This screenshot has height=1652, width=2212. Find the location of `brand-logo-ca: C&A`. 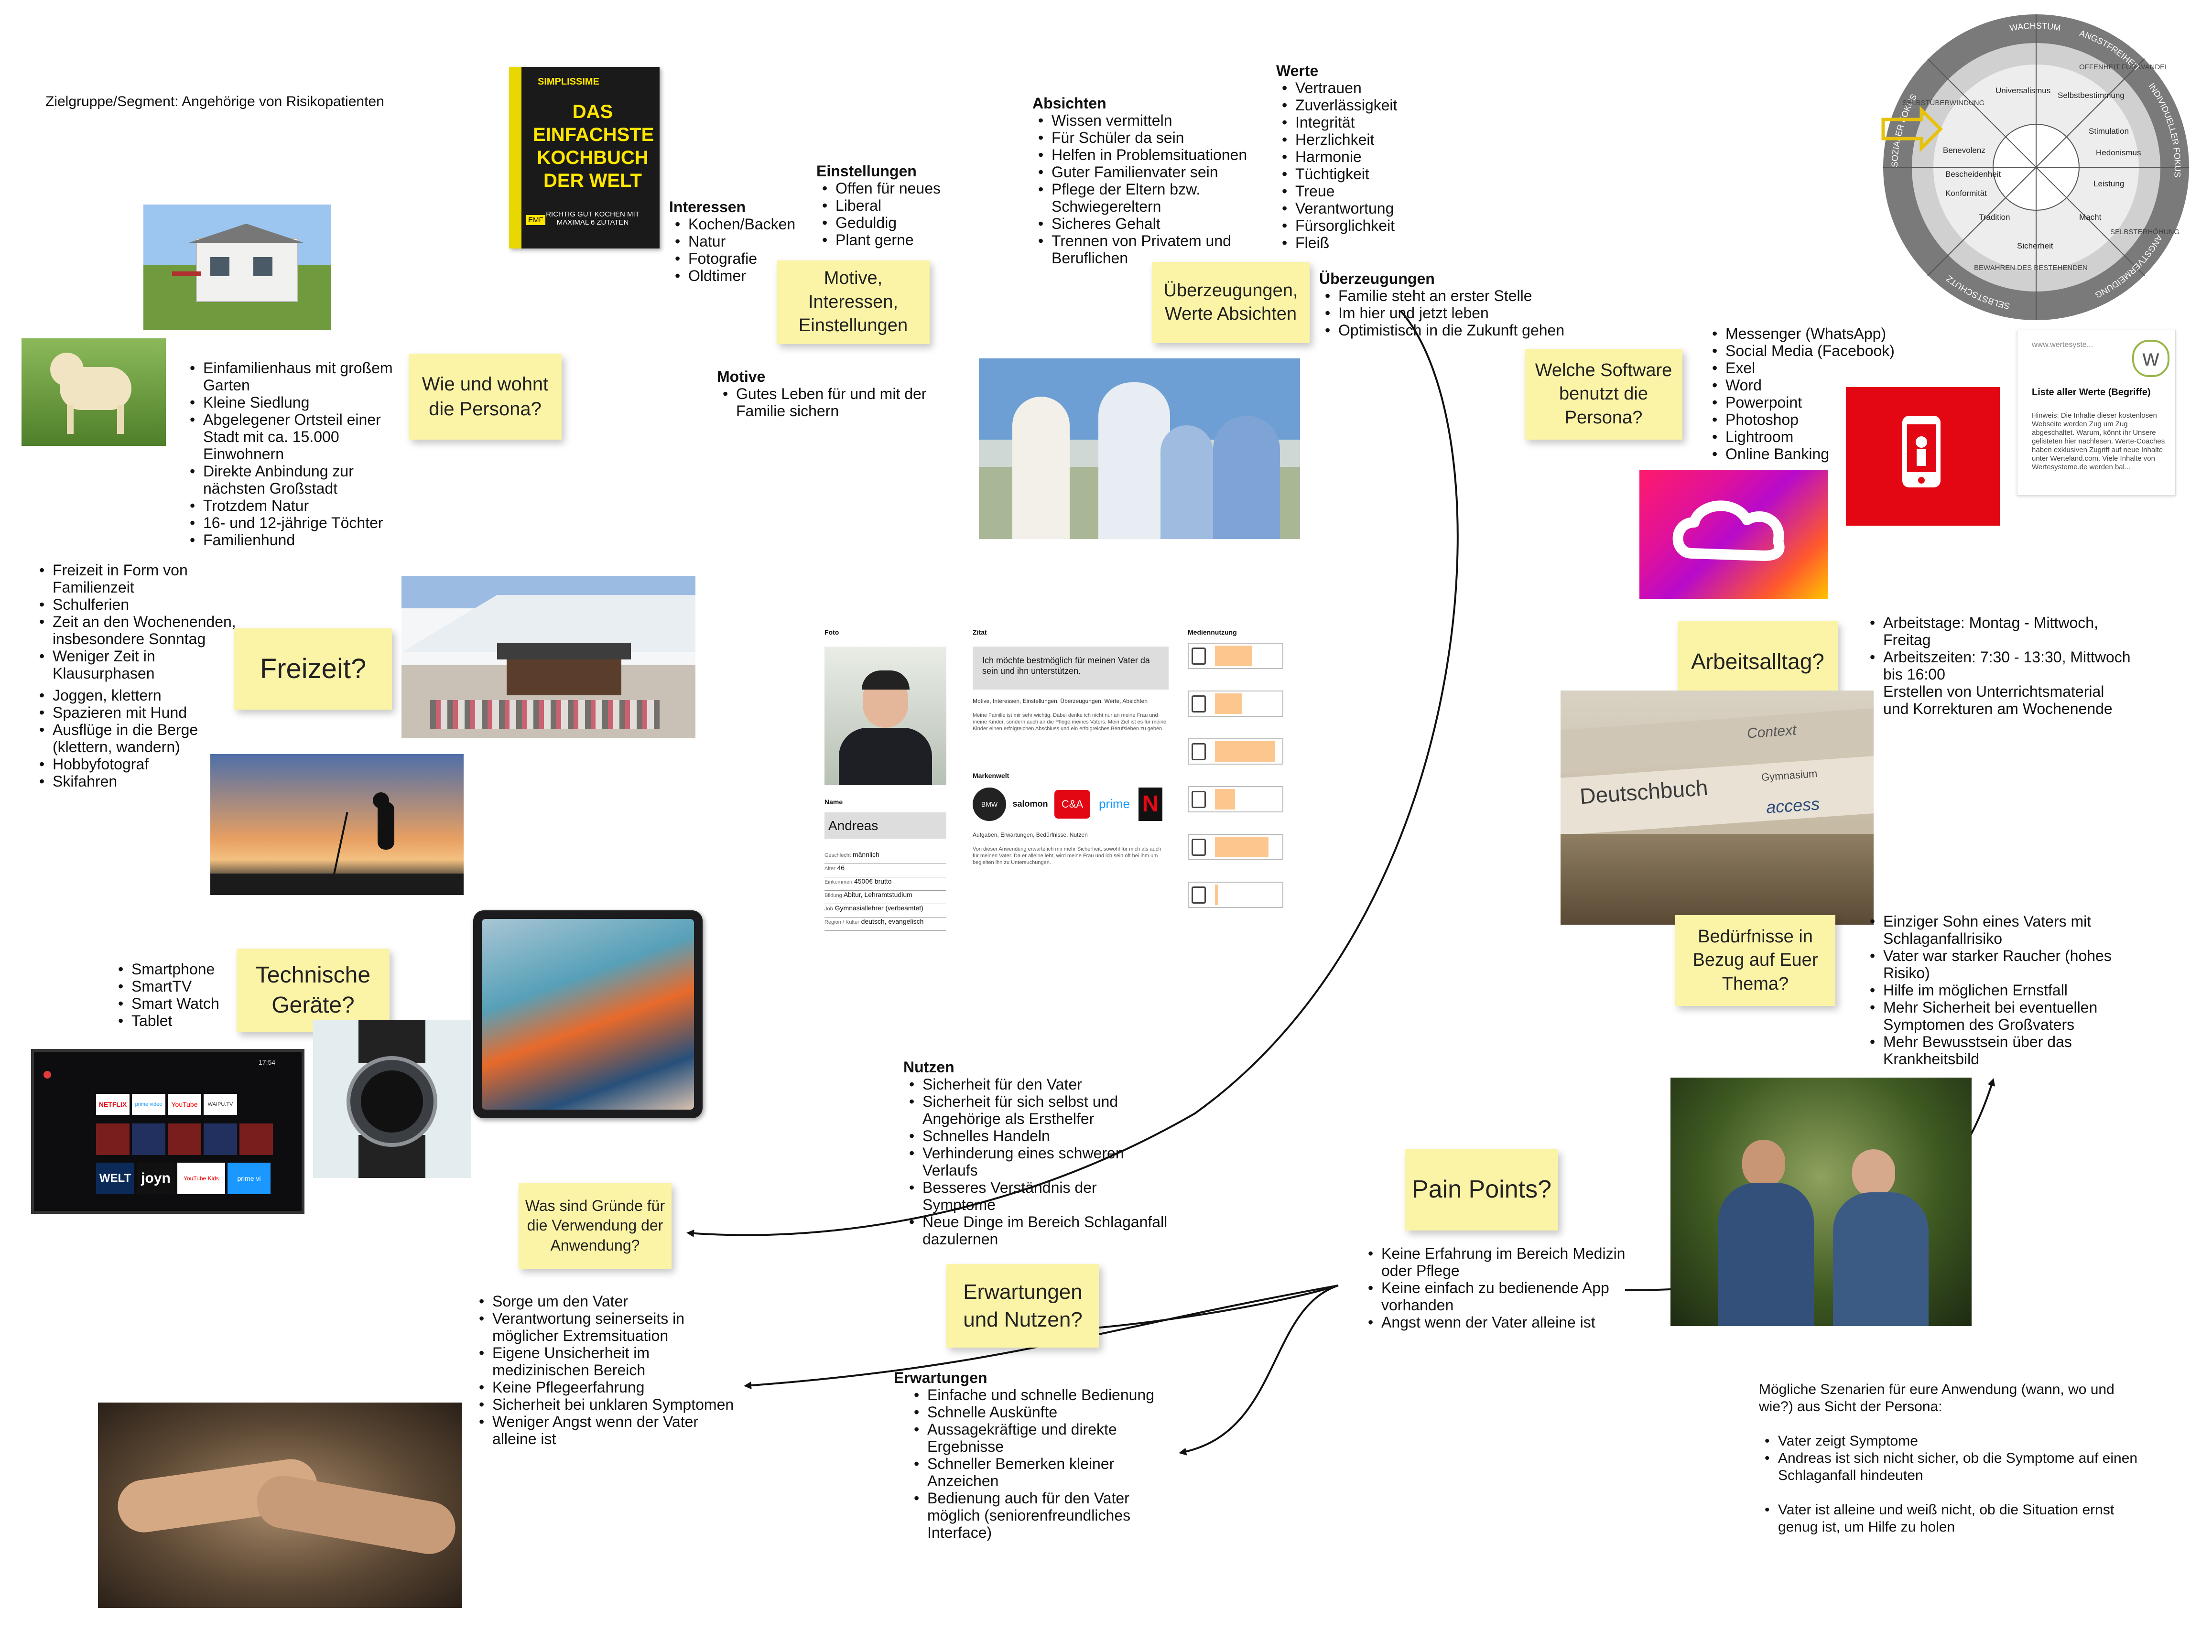

brand-logo-ca: C&A is located at coordinates (1072, 804).